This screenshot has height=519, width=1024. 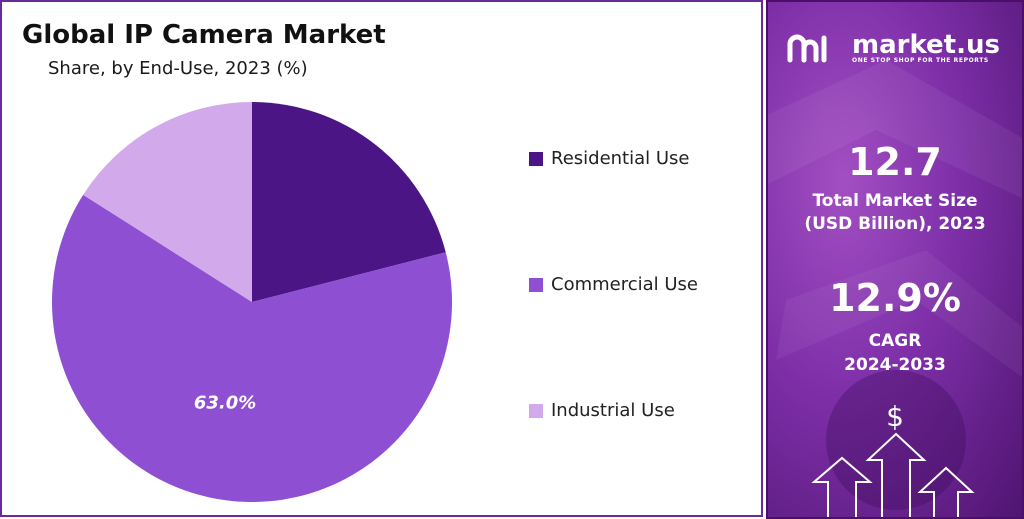 What do you see at coordinates (613, 410) in the screenshot?
I see `legend-label: Industrial Use` at bounding box center [613, 410].